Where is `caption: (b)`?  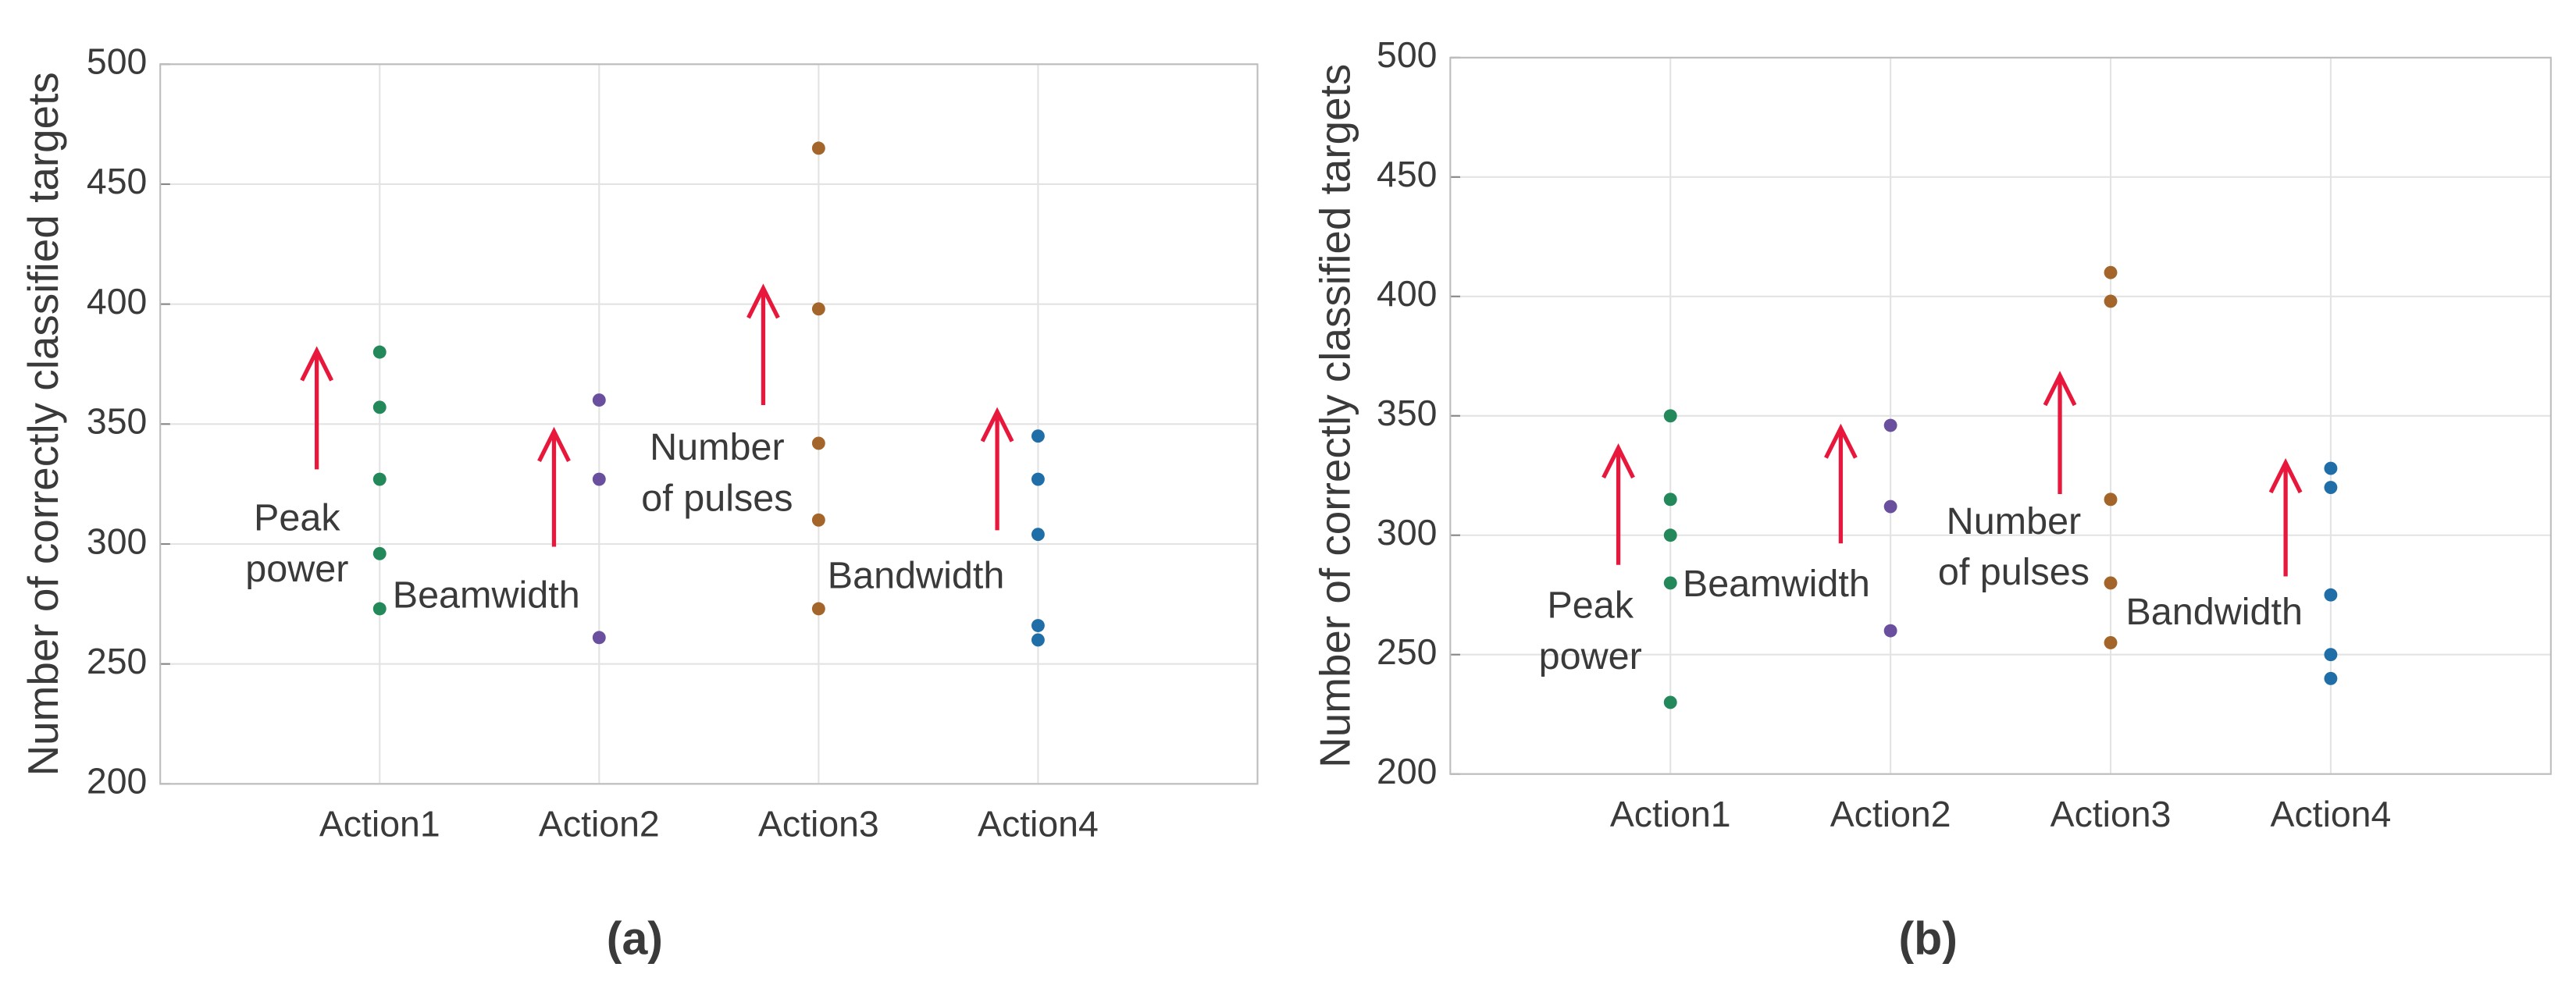 caption: (b) is located at coordinates (1929, 939).